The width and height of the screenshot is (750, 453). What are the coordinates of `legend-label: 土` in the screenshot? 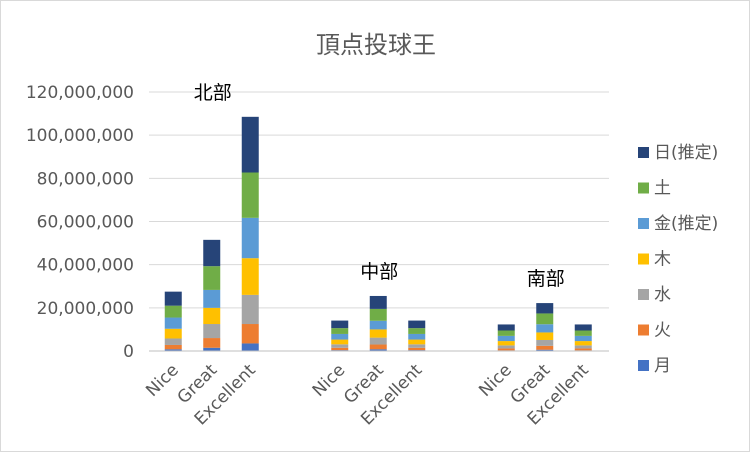 It's located at (662, 189).